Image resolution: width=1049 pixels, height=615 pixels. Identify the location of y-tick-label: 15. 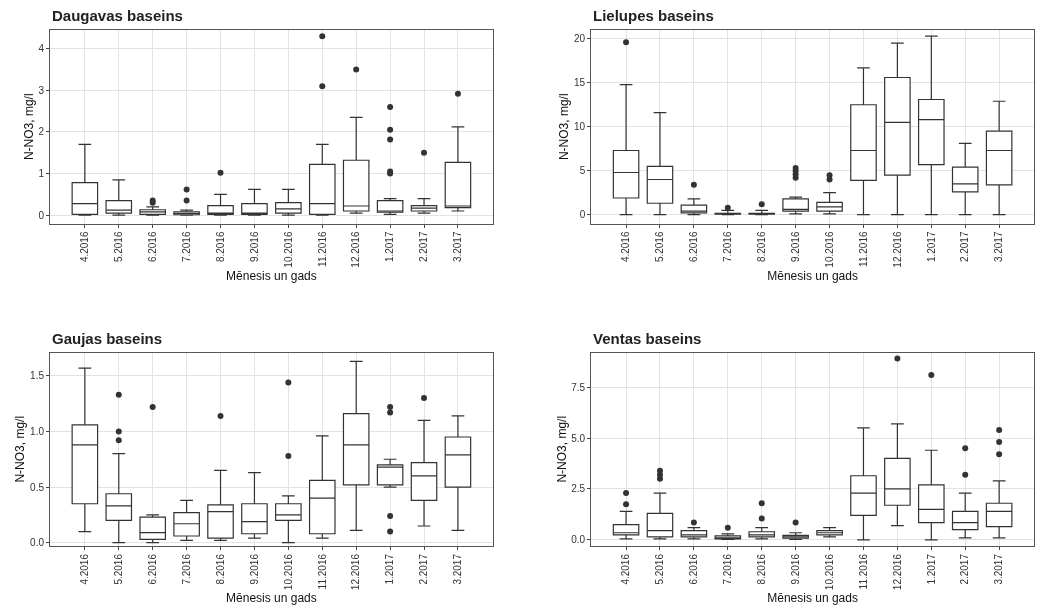
(580, 83).